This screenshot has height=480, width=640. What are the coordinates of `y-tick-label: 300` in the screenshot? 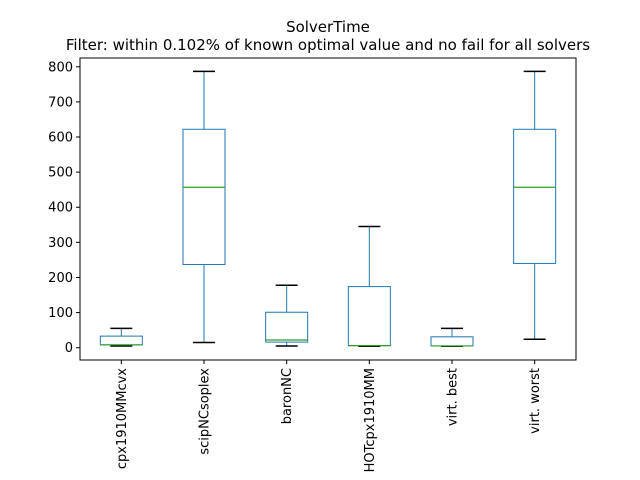 It's located at (60, 243).